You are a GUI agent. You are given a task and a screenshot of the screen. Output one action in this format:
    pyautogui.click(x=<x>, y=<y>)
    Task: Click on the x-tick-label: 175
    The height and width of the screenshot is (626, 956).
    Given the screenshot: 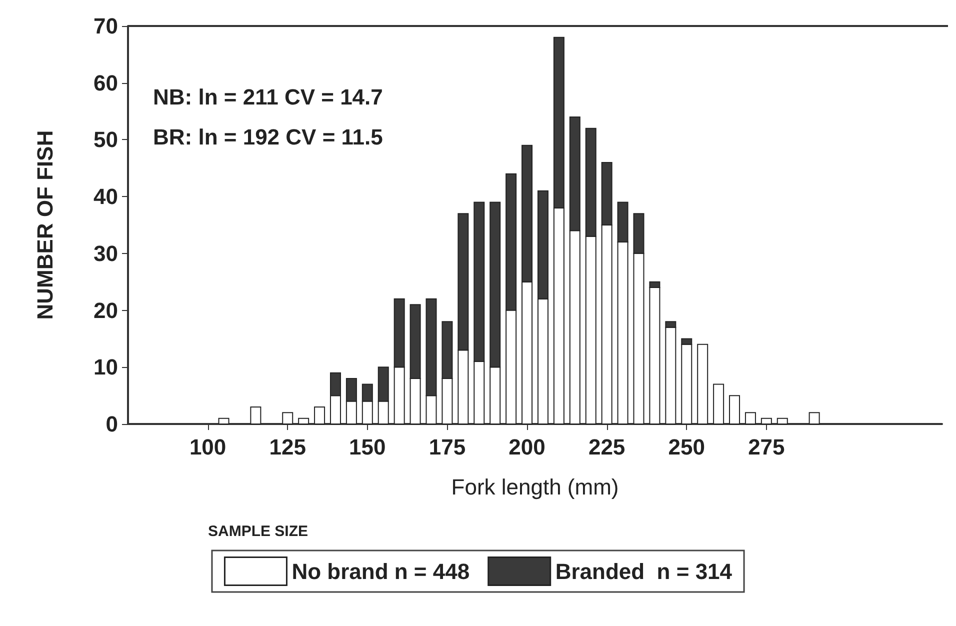 What is the action you would take?
    pyautogui.click(x=447, y=447)
    